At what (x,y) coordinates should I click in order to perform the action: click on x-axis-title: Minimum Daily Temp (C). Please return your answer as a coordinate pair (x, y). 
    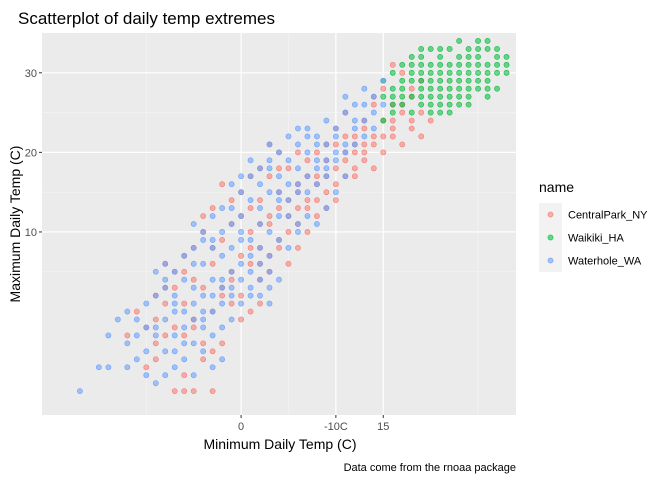
    Looking at the image, I should click on (280, 444).